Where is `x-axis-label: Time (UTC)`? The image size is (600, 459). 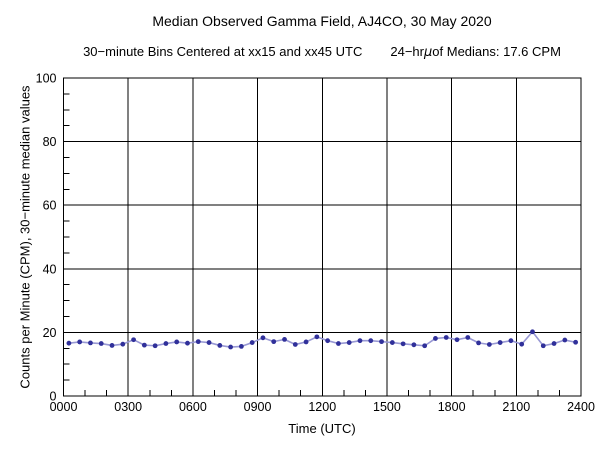
x-axis-label: Time (UTC) is located at coordinates (322, 428).